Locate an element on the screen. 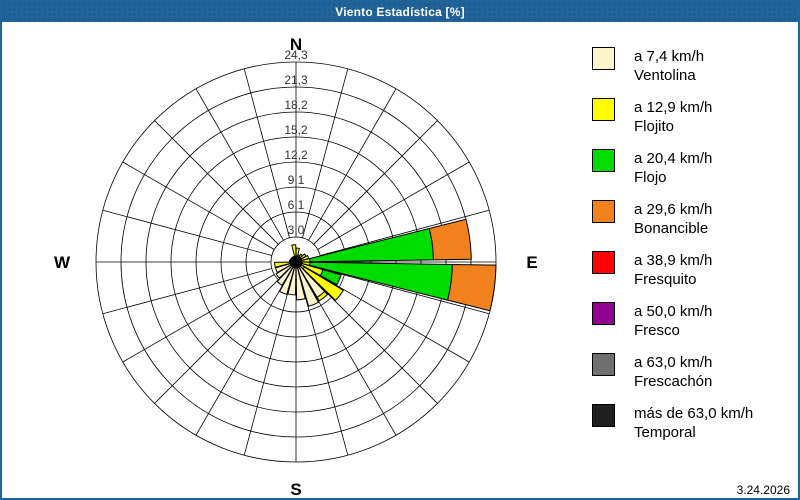 This screenshot has width=800, height=500. ring-label: 12,2 is located at coordinates (296, 155).